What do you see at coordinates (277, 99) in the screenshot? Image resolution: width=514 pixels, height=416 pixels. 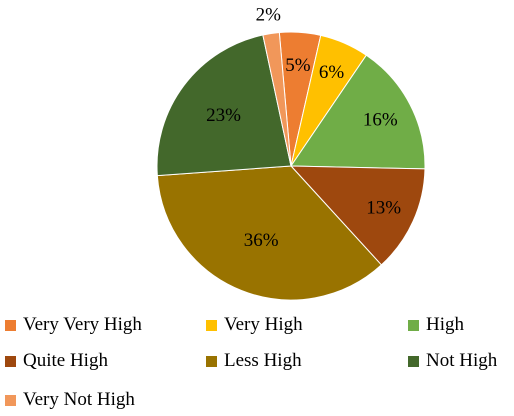 I see `pie-slice-very-not-high` at bounding box center [277, 99].